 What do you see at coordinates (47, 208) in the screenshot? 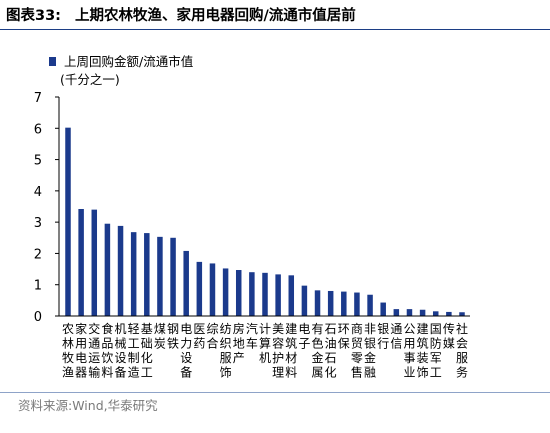
I see `y-axis: 0 1 2 3 4 5 6 7` at bounding box center [47, 208].